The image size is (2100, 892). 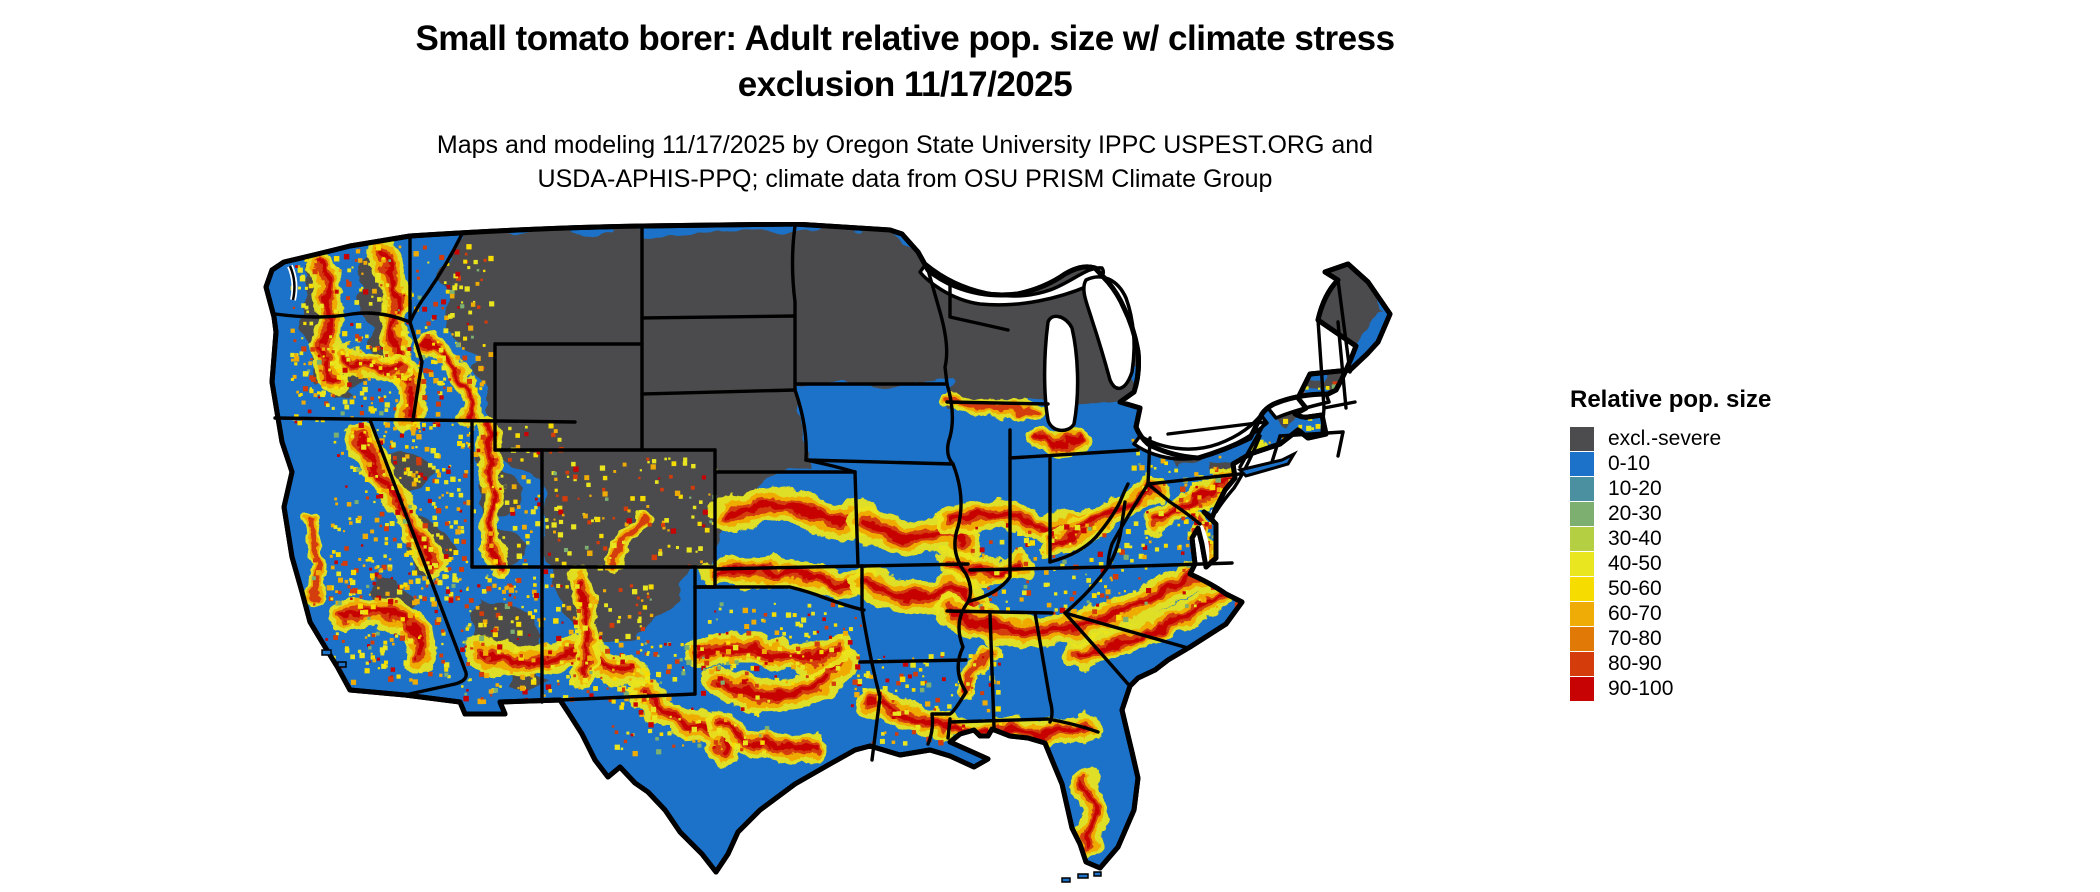 What do you see at coordinates (1735, 613) in the screenshot?
I see `legend-row: 60-70` at bounding box center [1735, 613].